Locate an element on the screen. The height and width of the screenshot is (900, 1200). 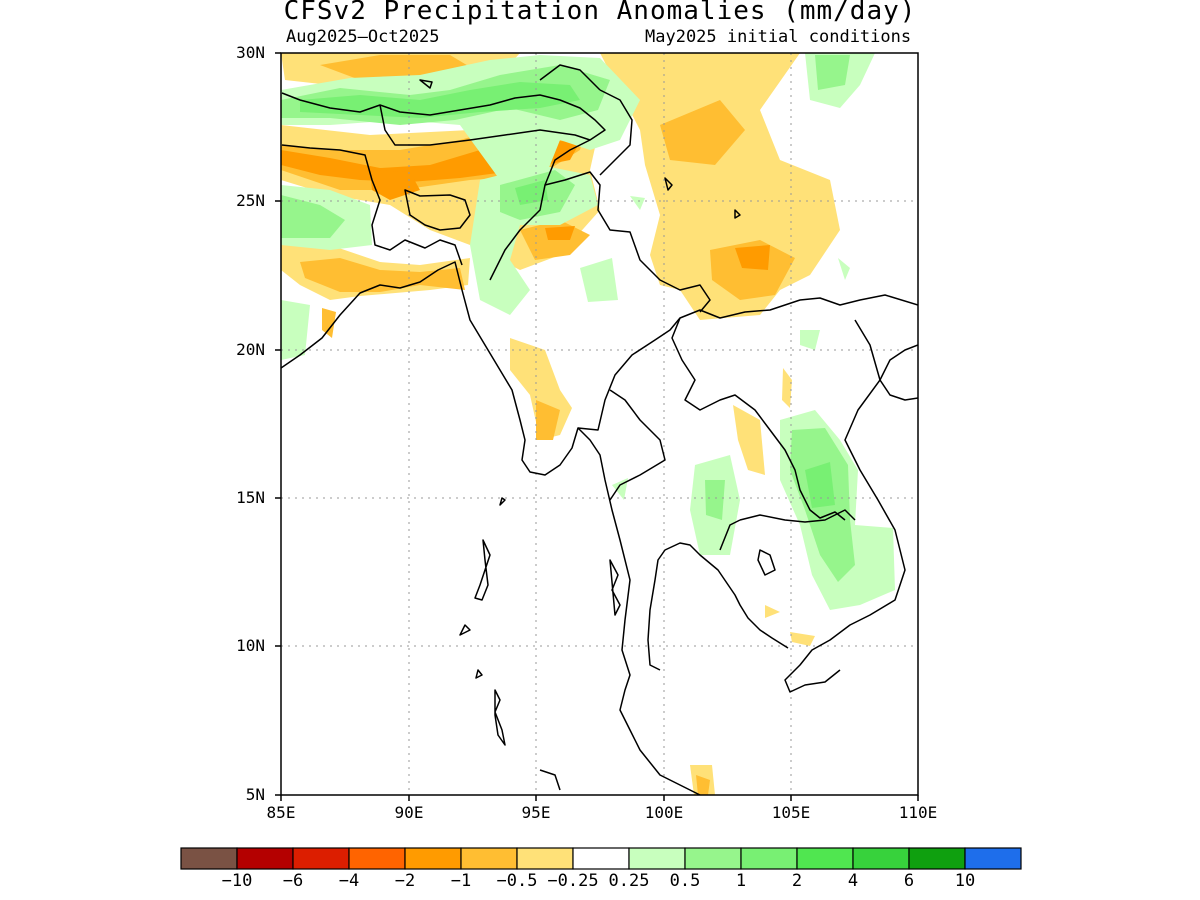
lat-label: 10N is located at coordinates (250, 645).